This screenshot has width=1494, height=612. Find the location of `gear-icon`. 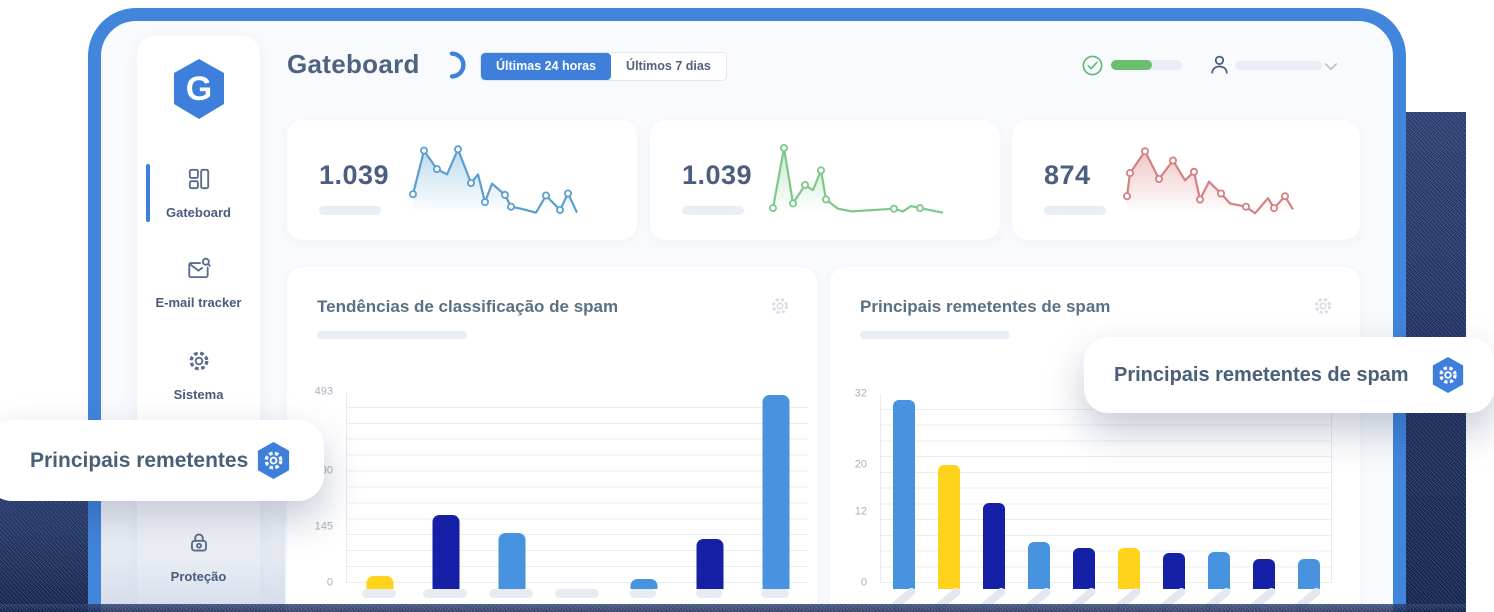

gear-icon is located at coordinates (198, 361).